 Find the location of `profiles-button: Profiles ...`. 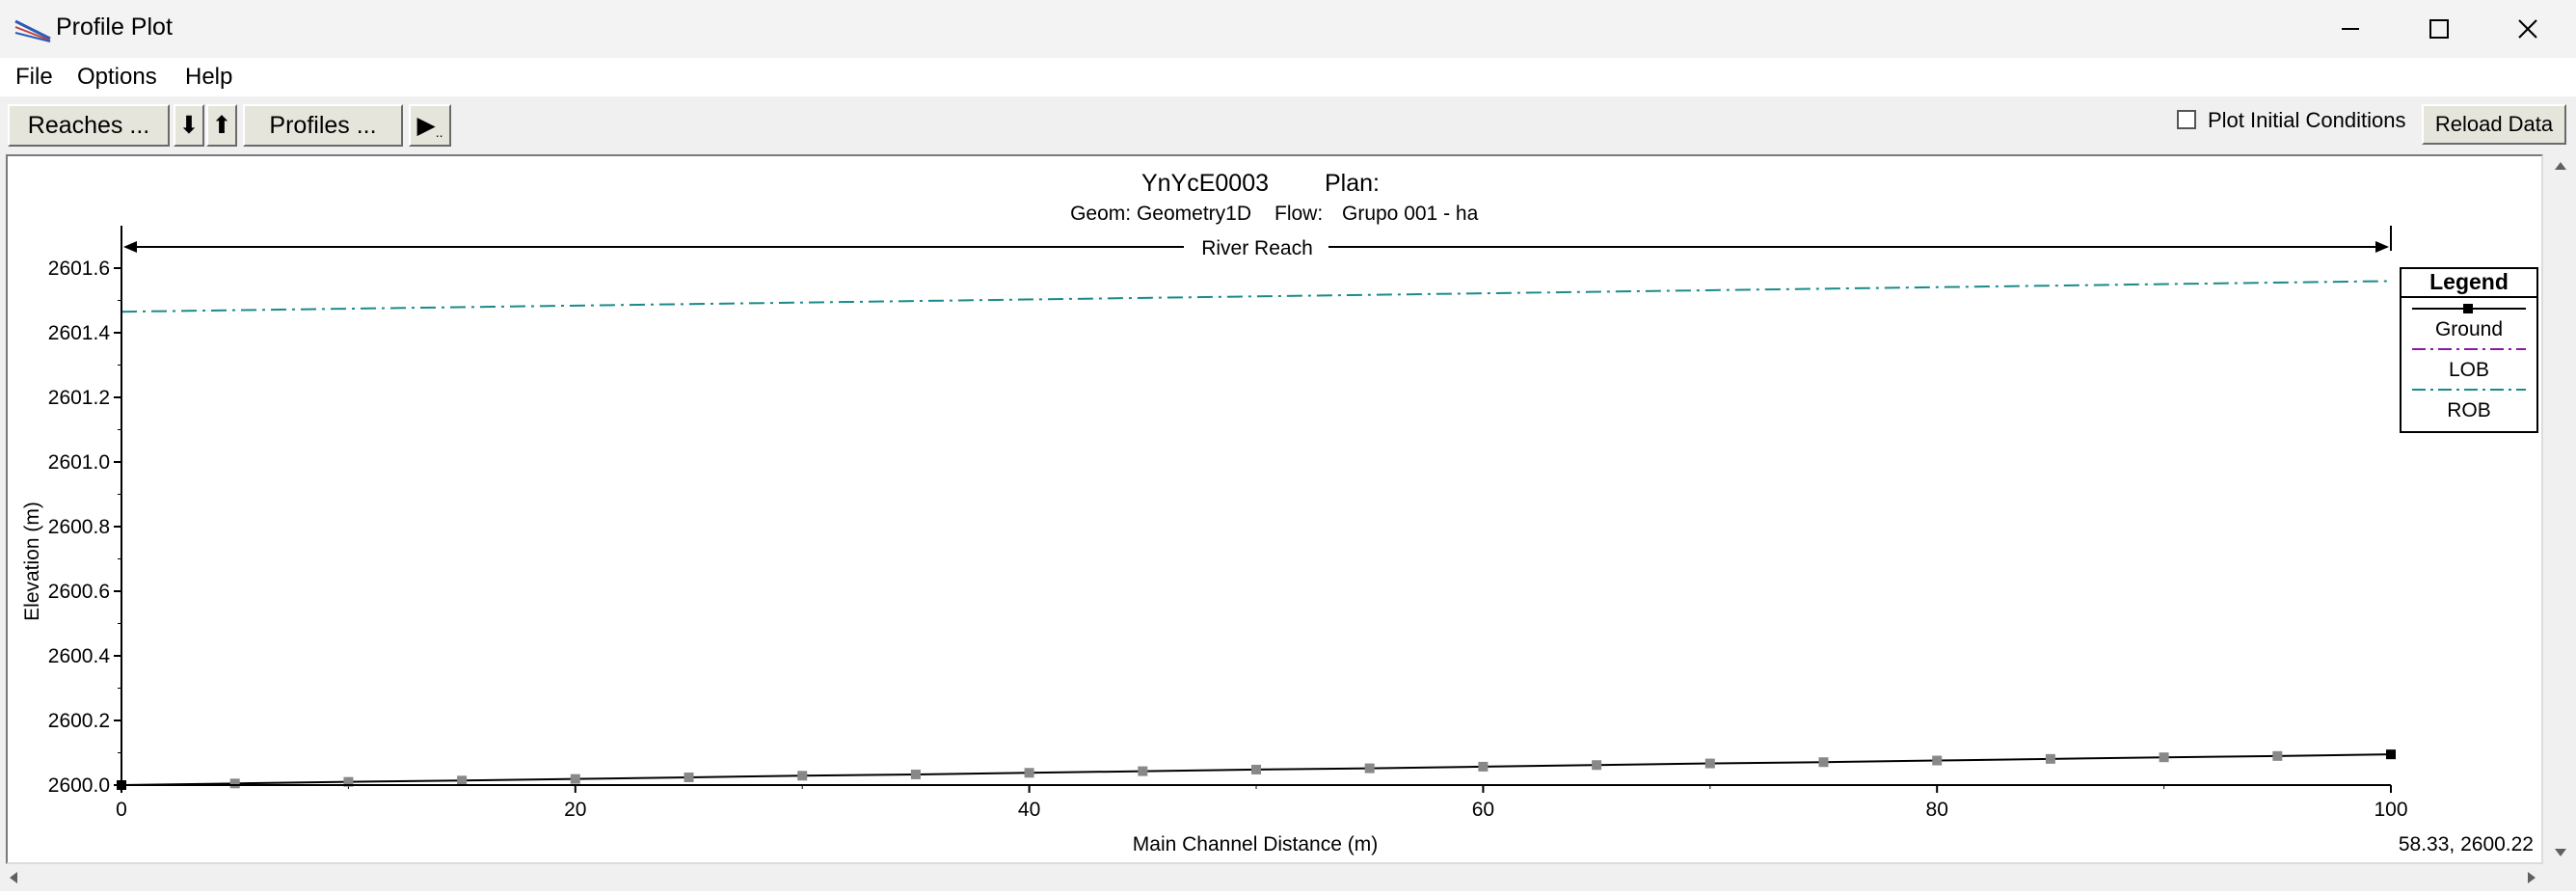

profiles-button: Profiles ... is located at coordinates (323, 126).